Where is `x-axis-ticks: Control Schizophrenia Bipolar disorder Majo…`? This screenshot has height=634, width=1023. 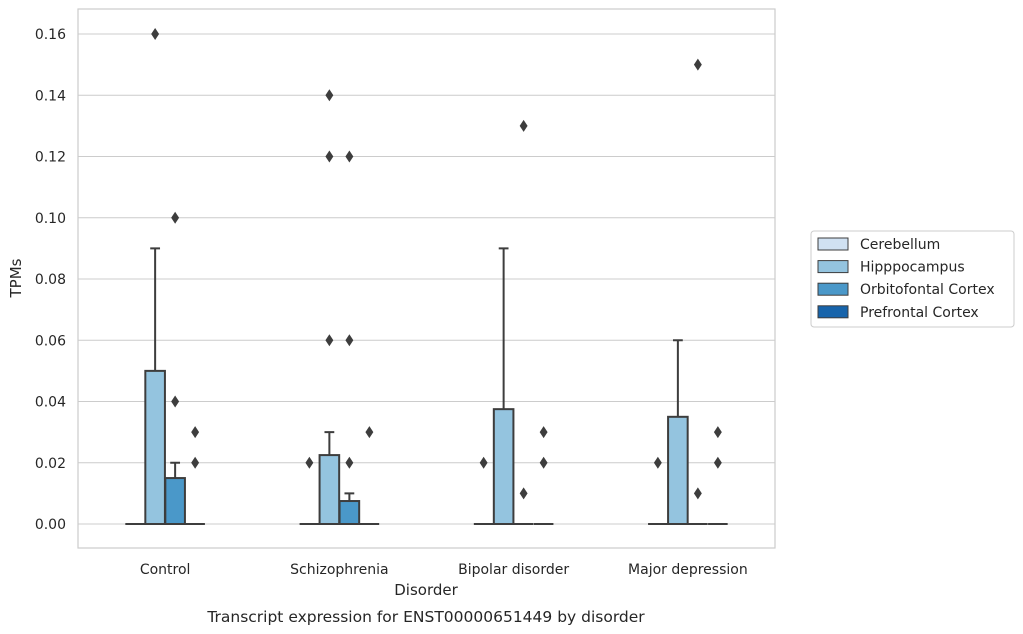 x-axis-ticks: Control Schizophrenia Bipolar disorder Majo… is located at coordinates (444, 570).